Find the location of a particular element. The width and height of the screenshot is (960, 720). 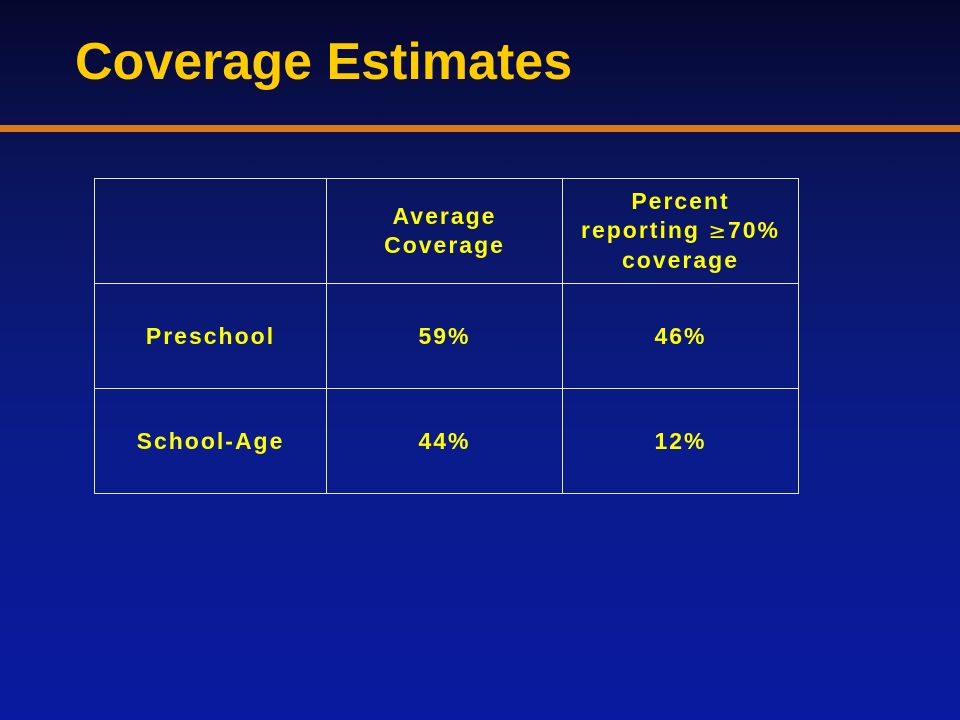

header-average-coverage-label: Average Coverage is located at coordinates (444, 230).